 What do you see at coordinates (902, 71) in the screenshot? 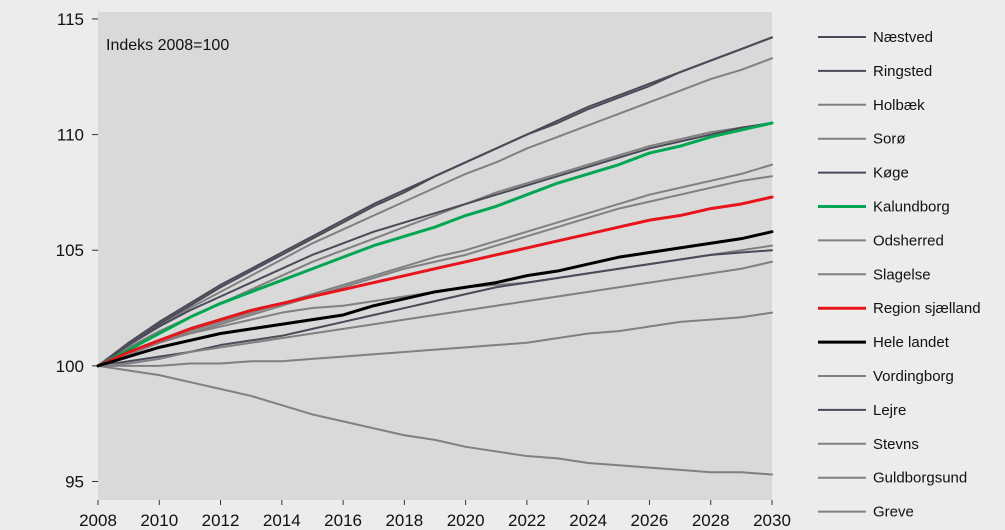
I see `legend-label: Ringsted` at bounding box center [902, 71].